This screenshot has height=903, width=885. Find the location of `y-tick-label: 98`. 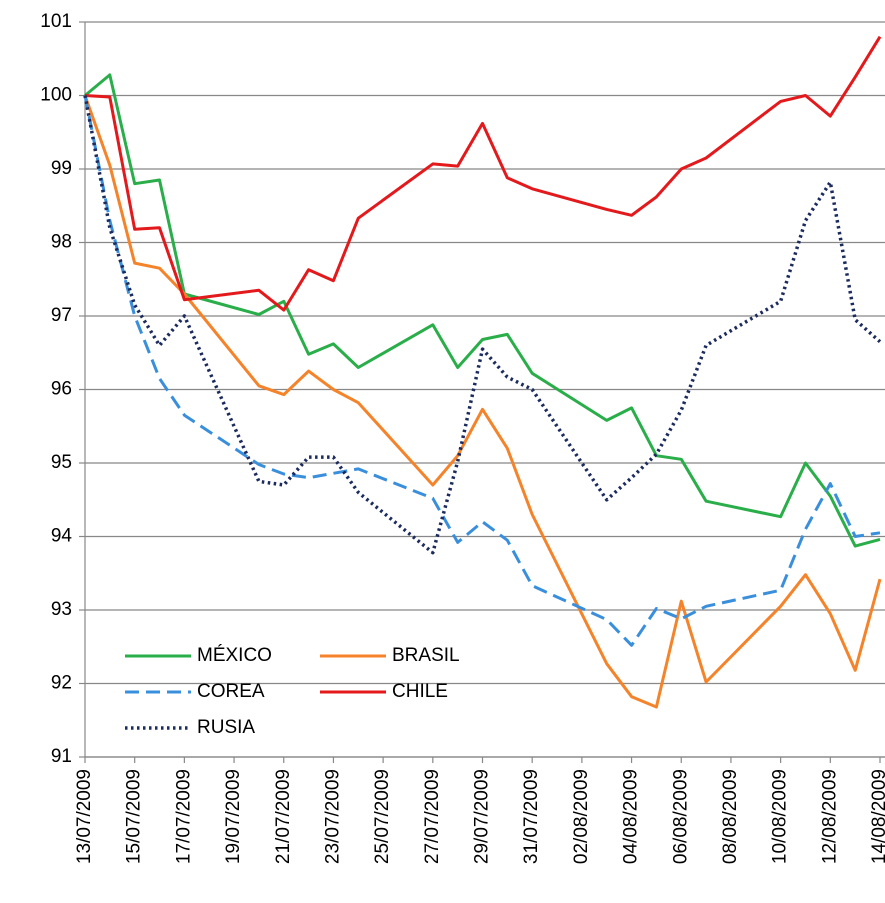

y-tick-label: 98 is located at coordinates (61, 242).